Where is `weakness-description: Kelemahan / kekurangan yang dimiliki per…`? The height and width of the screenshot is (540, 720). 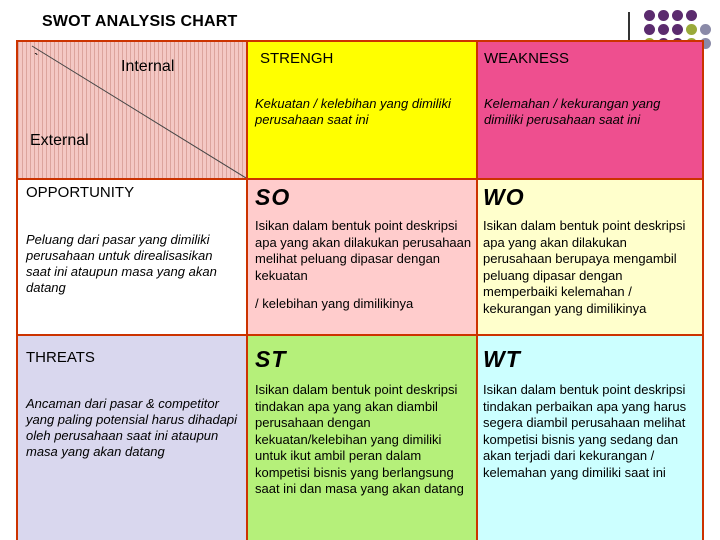
weakness-description: Kelemahan / kekurangan yang dimiliki per… is located at coordinates (572, 111).